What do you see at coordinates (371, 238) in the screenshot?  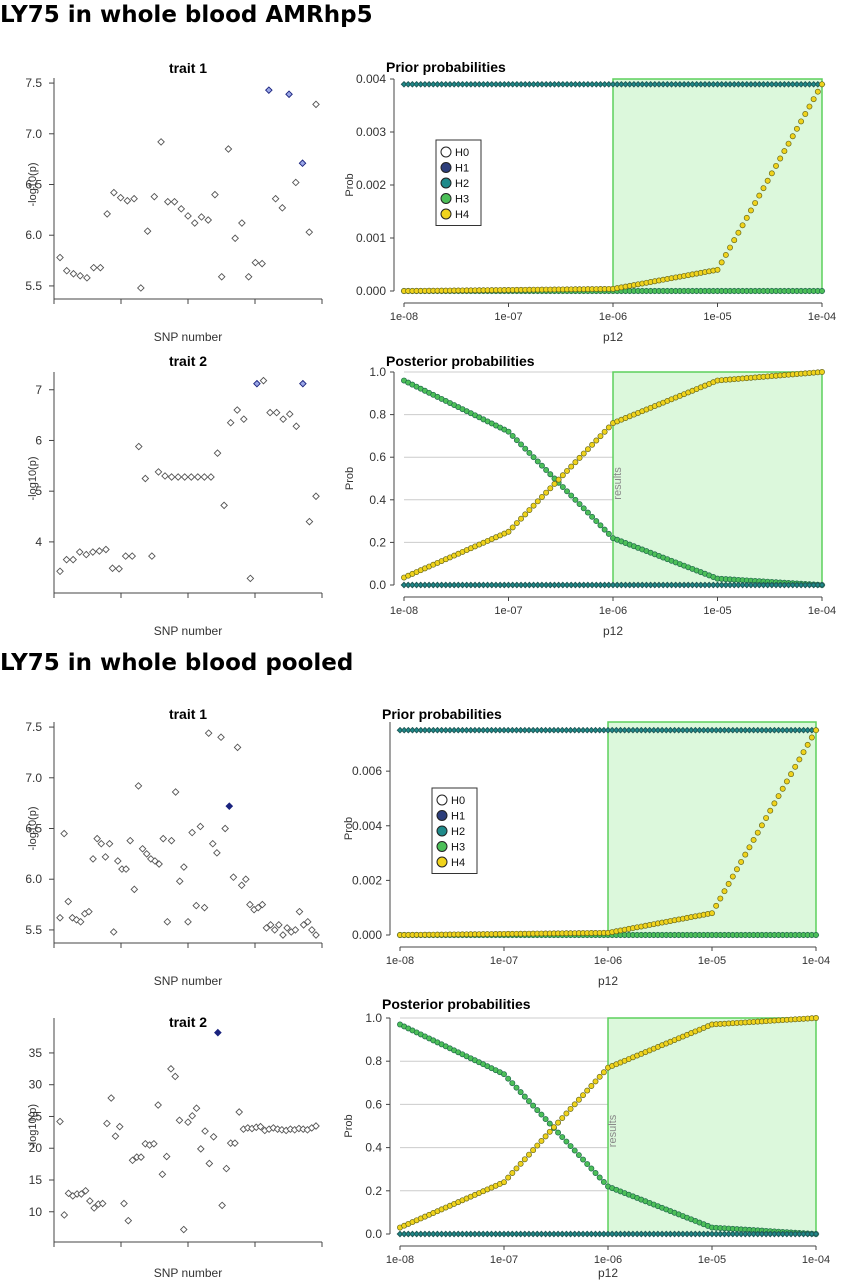 I see `y-tick-label: 0.001` at bounding box center [371, 238].